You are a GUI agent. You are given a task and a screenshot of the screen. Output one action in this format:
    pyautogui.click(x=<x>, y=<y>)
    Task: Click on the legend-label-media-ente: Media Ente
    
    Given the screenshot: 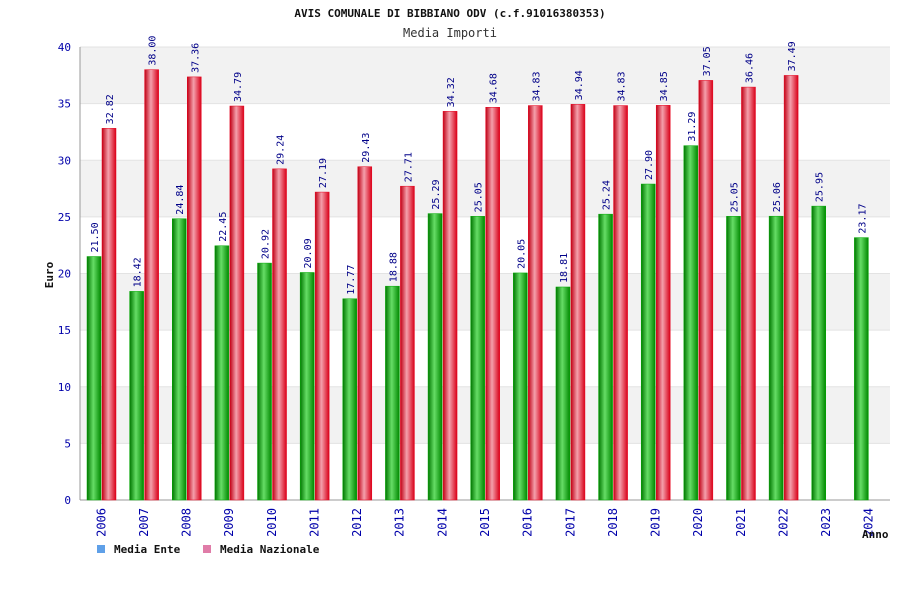 What is the action you would take?
    pyautogui.click(x=147, y=549)
    